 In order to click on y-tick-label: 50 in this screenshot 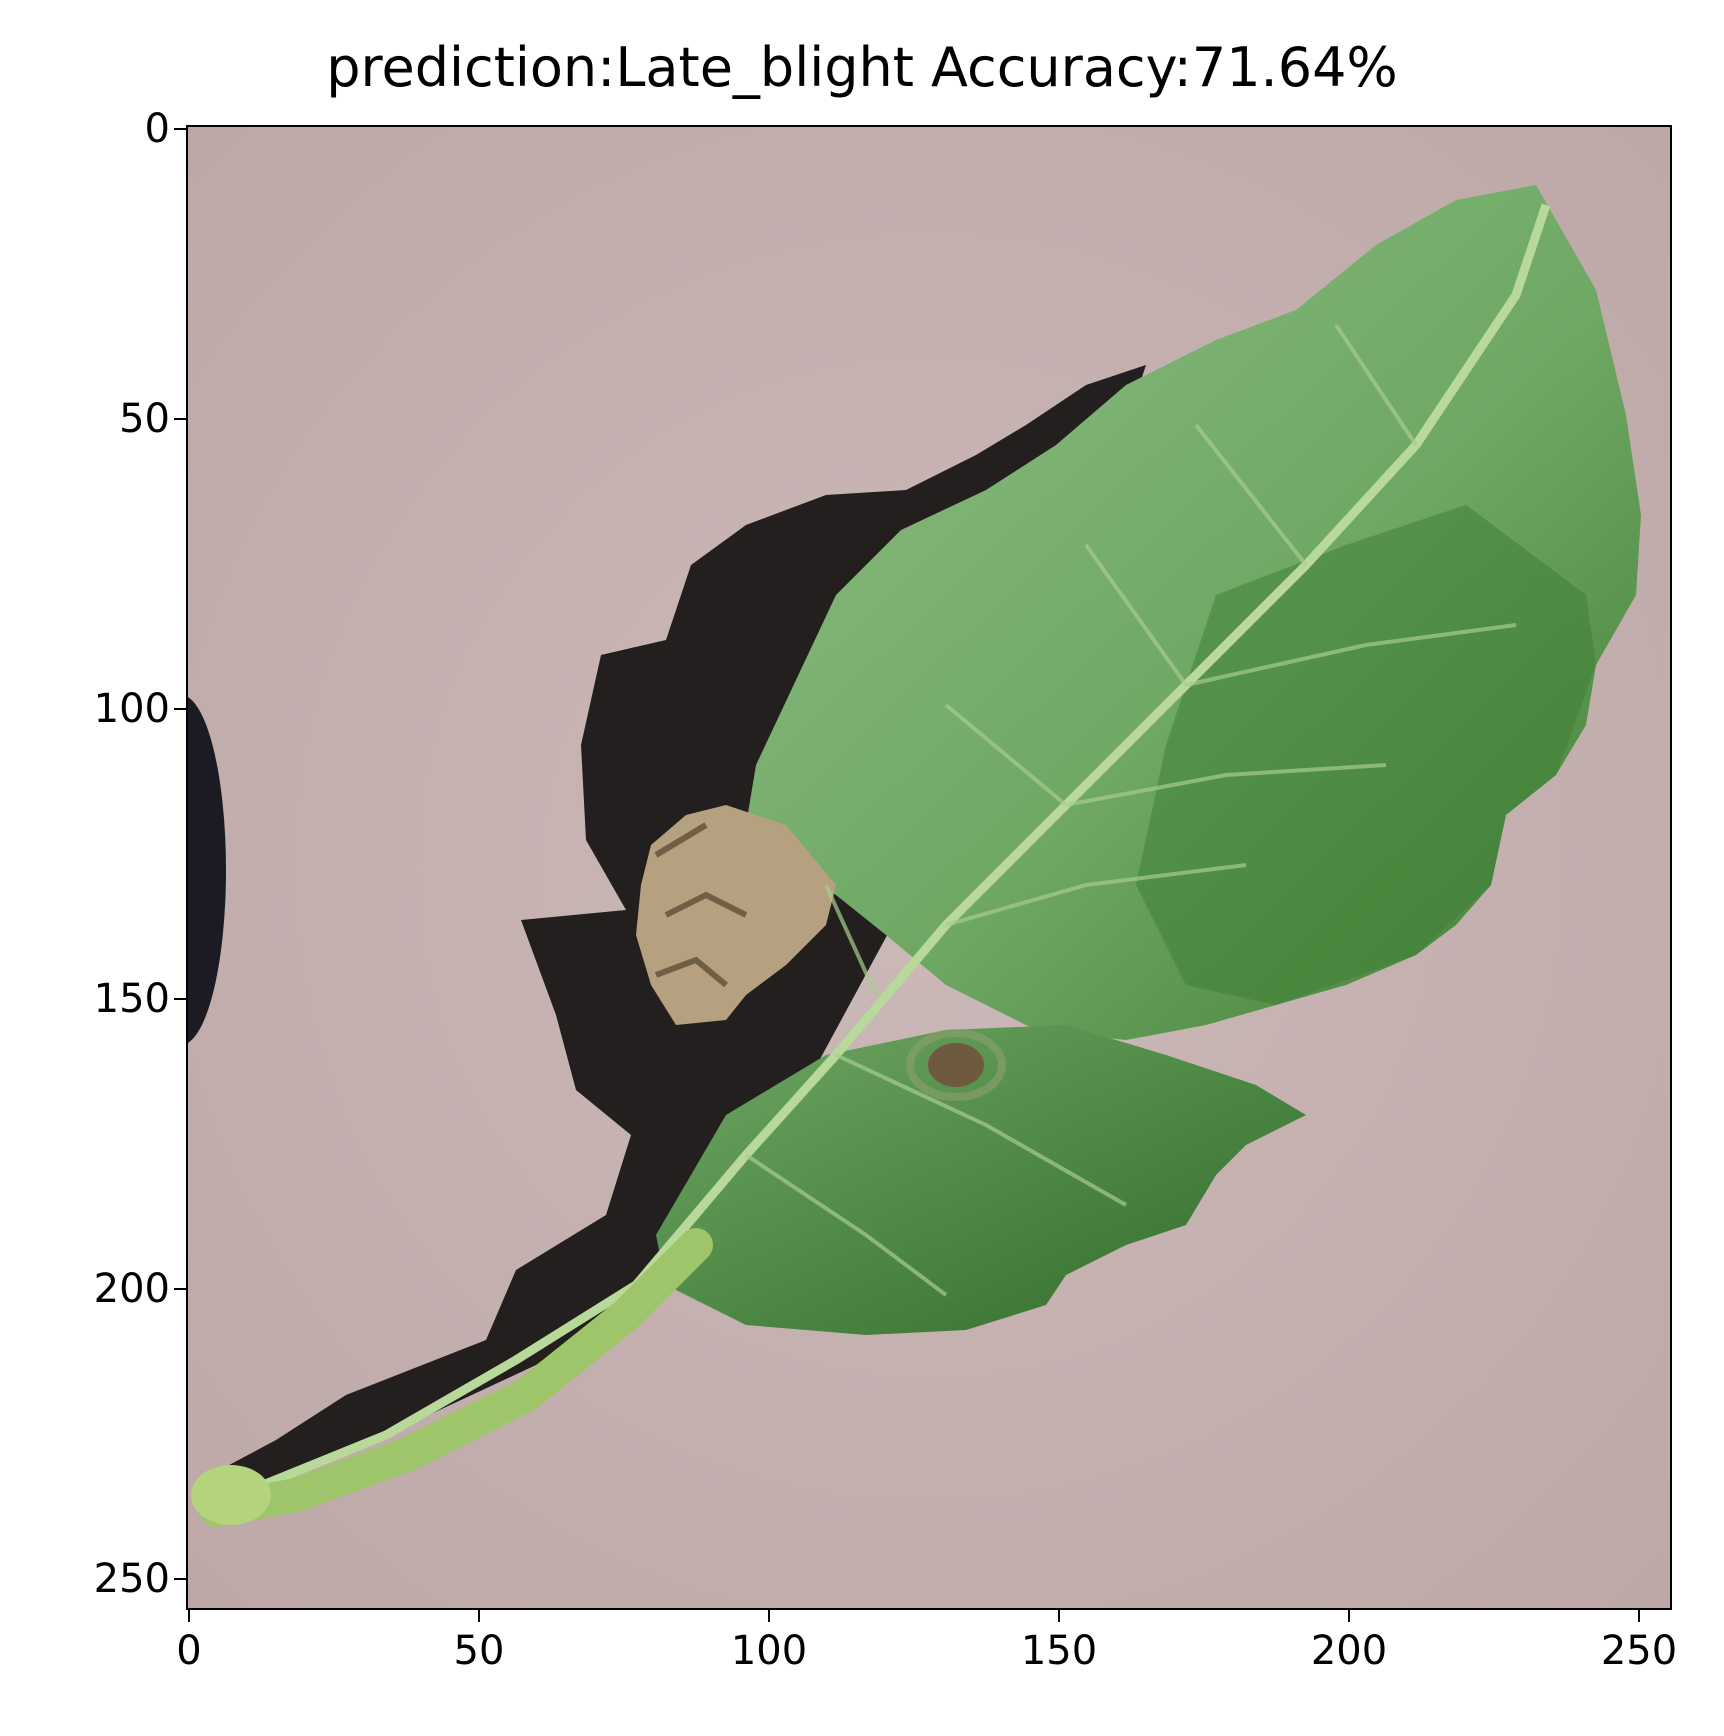, I will do `click(144, 419)`.